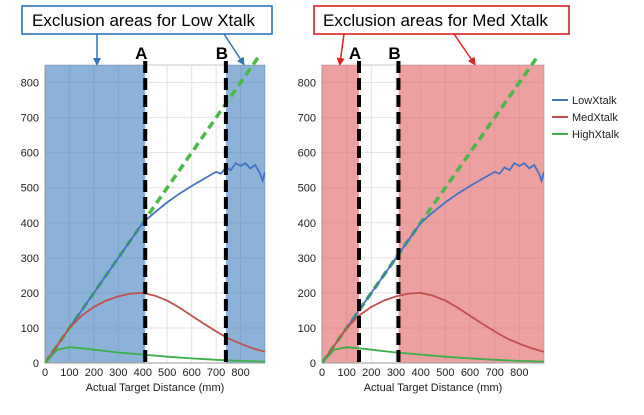  I want to click on callout-text: Exclusion areas for Med Xtalk, so click(435, 20).